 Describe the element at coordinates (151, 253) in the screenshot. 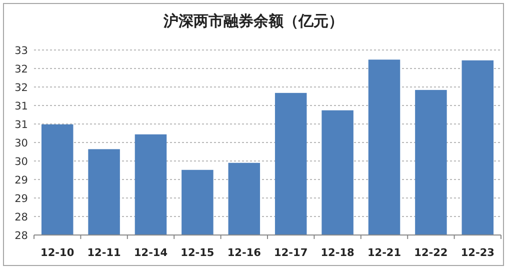

I see `x-tick-label: 12-14` at that location.